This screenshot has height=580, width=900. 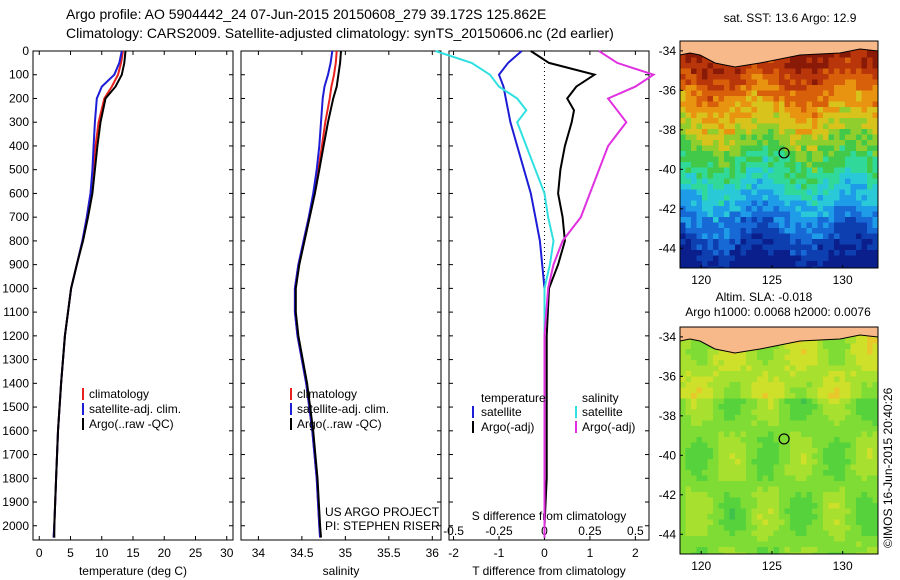 What do you see at coordinates (389, 553) in the screenshot?
I see `salinity-xtick-label: 35.5` at bounding box center [389, 553].